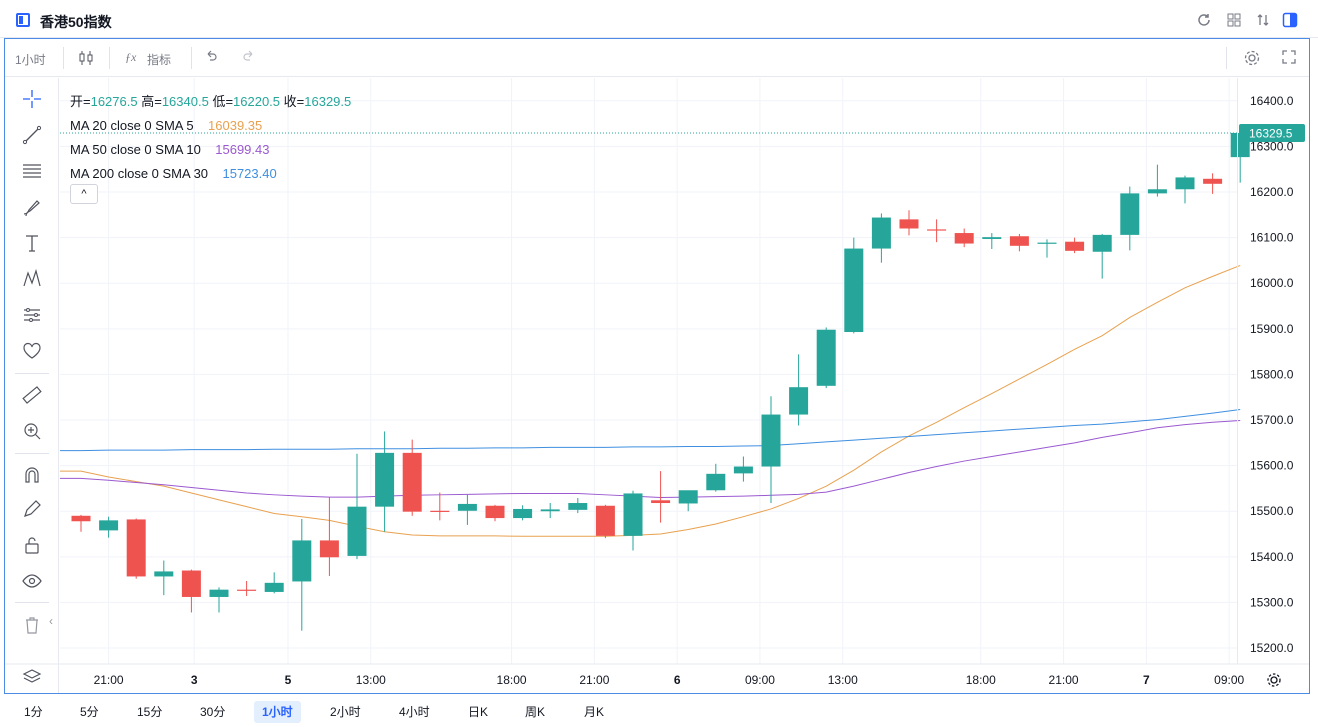  What do you see at coordinates (843, 680) in the screenshot?
I see `time-tick-label: 13:00` at bounding box center [843, 680].